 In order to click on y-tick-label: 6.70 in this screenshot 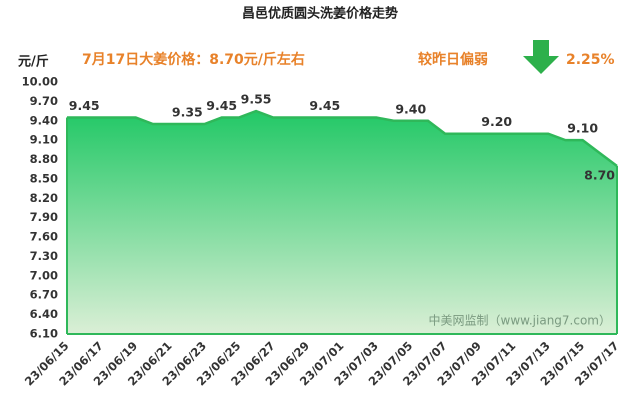, I will do `click(44, 295)`.